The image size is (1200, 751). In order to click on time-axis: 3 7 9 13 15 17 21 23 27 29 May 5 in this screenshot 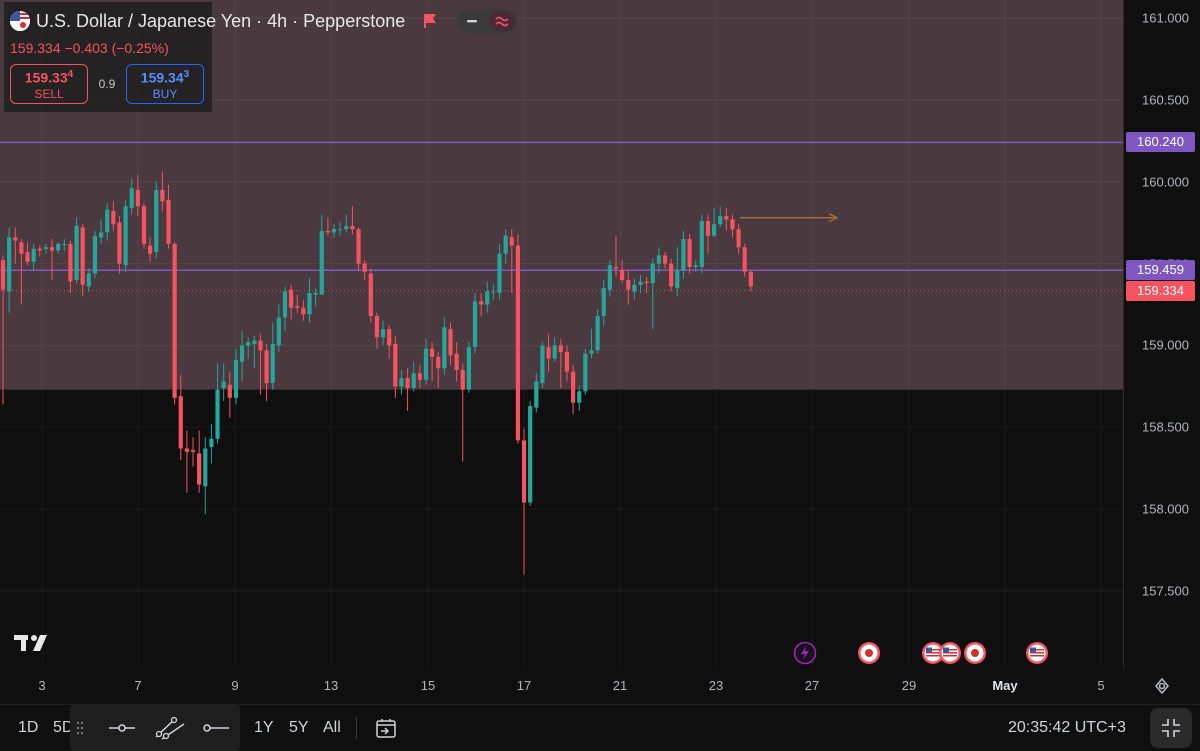, I will do `click(561, 686)`.